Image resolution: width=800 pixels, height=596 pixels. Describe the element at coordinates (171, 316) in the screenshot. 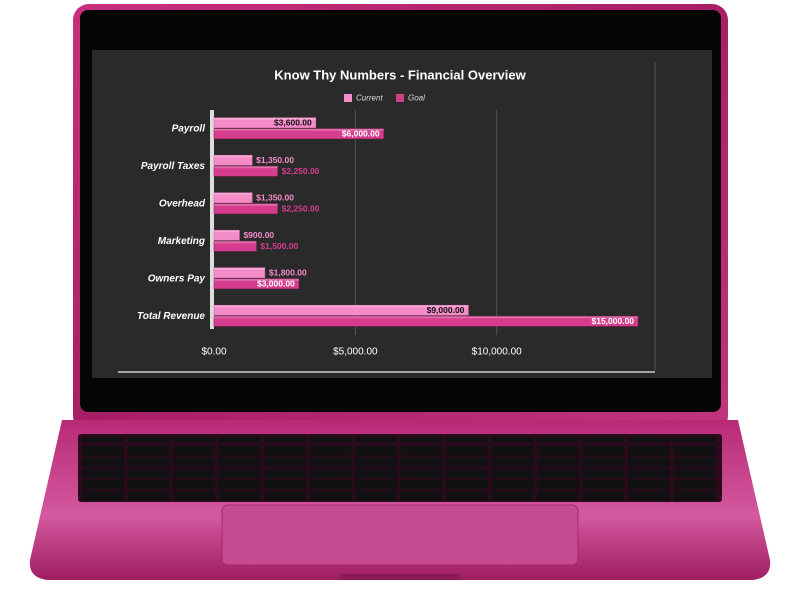

I see `y-tick-label: Total Revenue` at that location.